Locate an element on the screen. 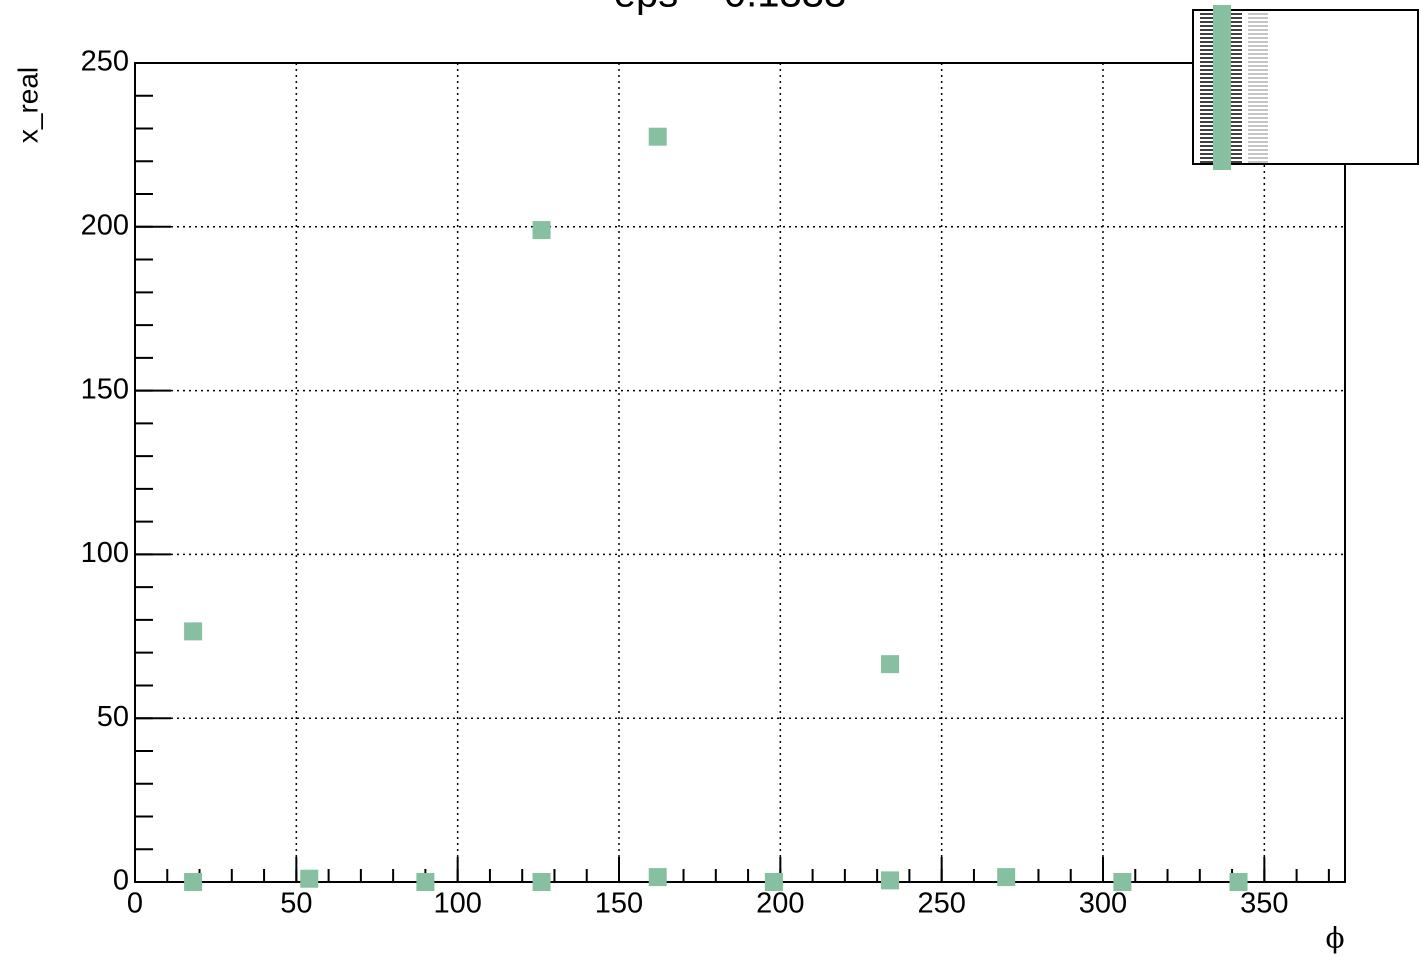 The image size is (1420, 956). legend-marker is located at coordinates (1222, 87).